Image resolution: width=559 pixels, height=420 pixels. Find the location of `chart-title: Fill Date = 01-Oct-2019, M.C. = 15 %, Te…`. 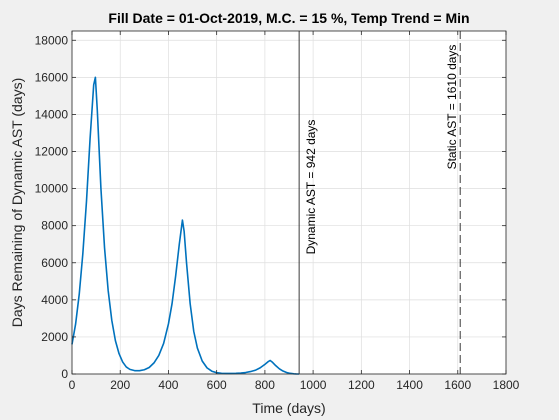

chart-title: Fill Date = 01-Oct-2019, M.C. = 15 %, Te… is located at coordinates (288, 18).